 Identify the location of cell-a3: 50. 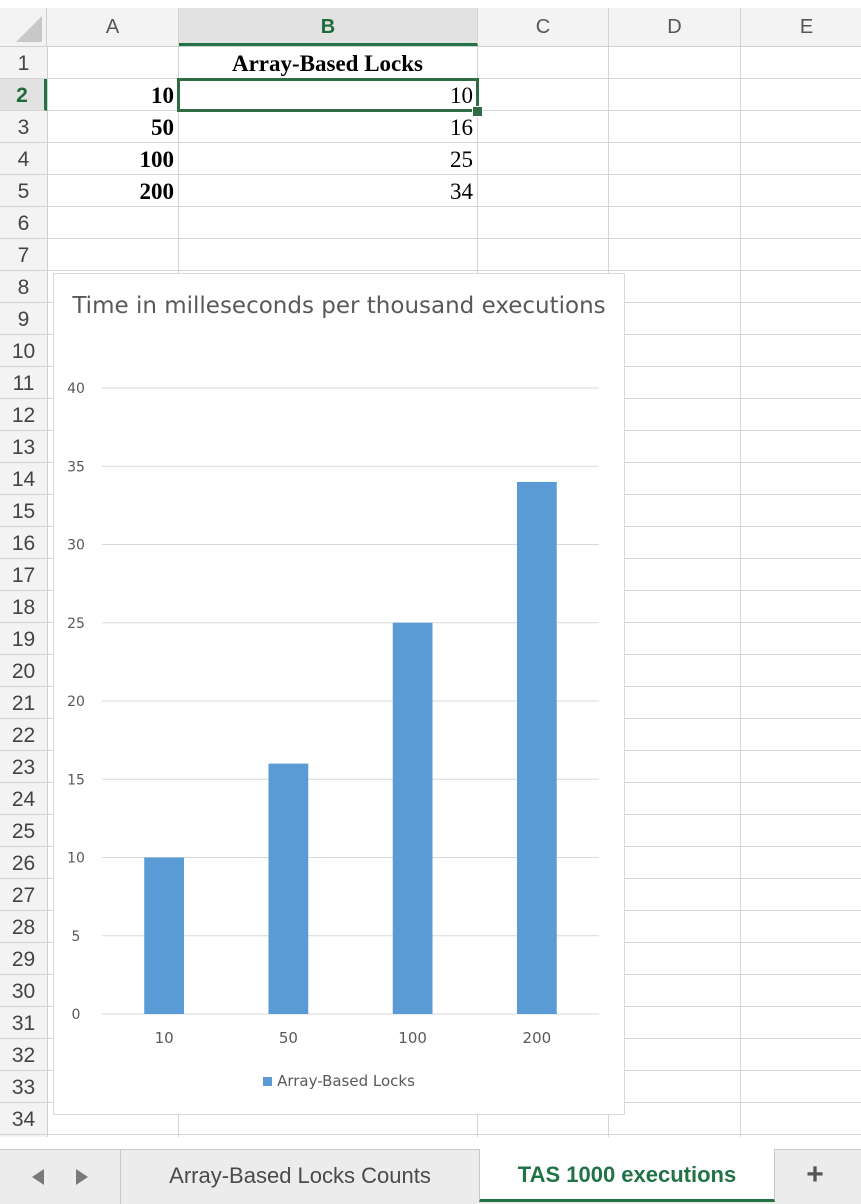
(162, 127).